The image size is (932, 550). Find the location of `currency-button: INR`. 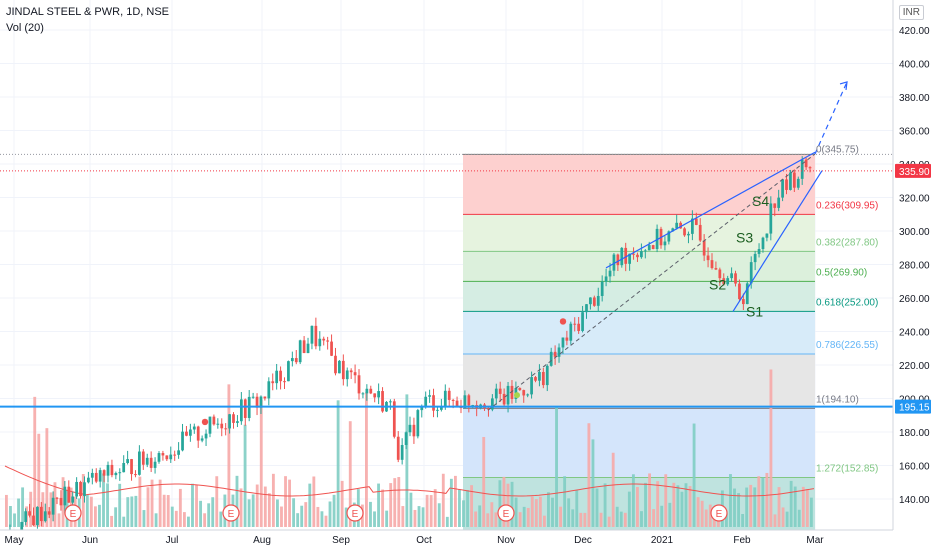

currency-button: INR is located at coordinates (911, 12).